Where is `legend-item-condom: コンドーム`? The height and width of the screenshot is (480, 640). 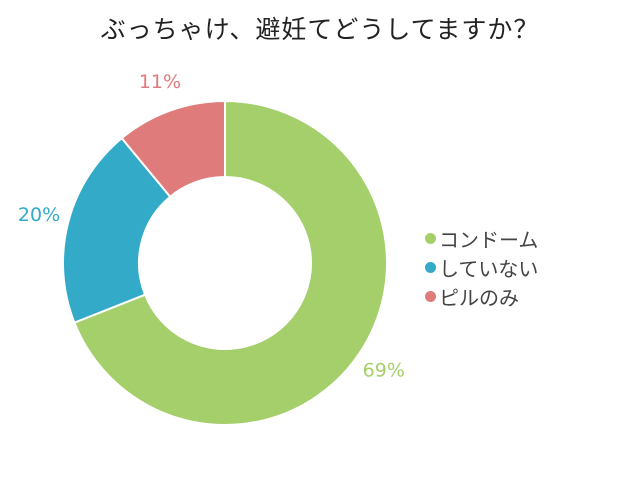
legend-item-condom: コンドーム is located at coordinates (481, 238).